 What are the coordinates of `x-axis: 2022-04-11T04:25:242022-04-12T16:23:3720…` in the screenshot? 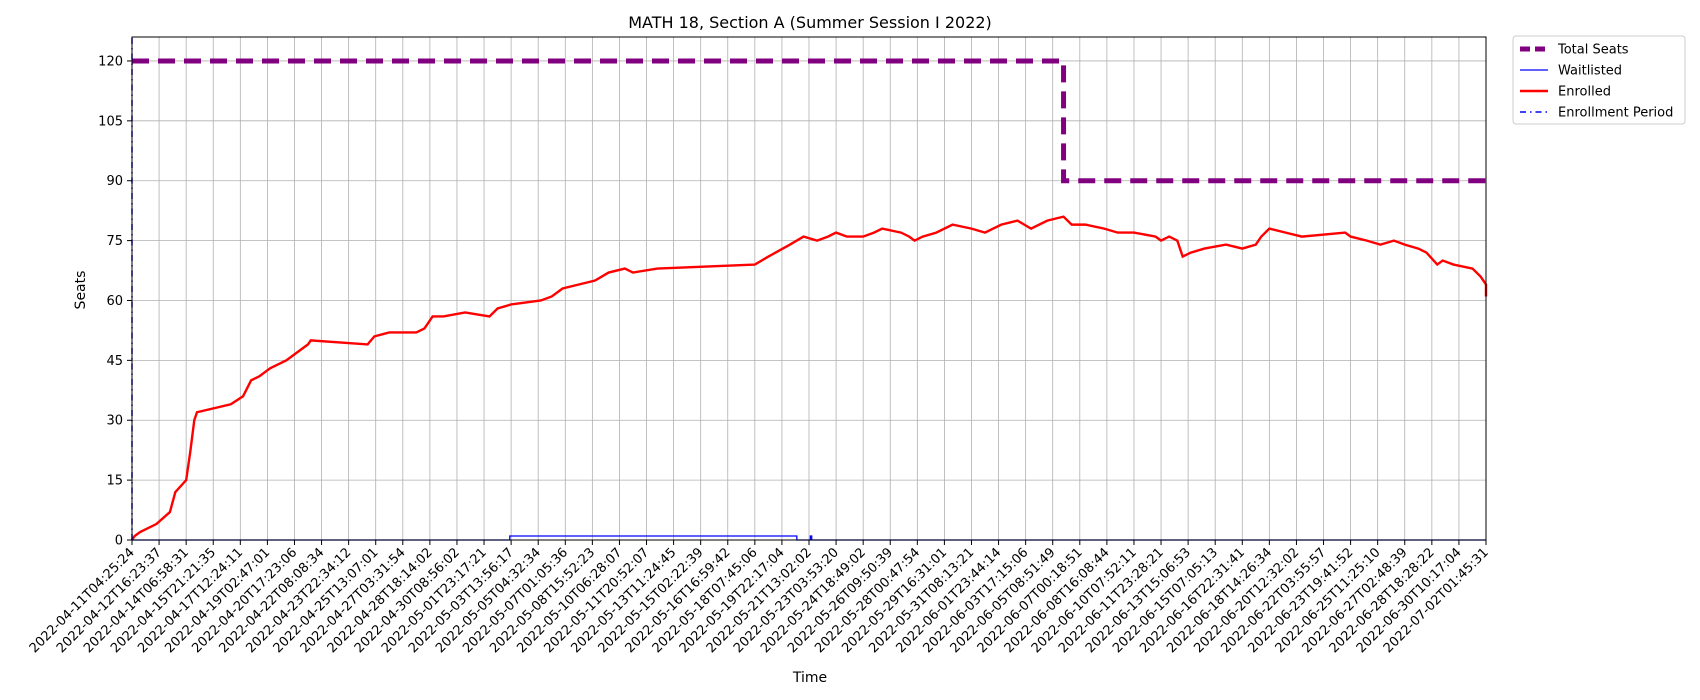 It's located at (759, 598).